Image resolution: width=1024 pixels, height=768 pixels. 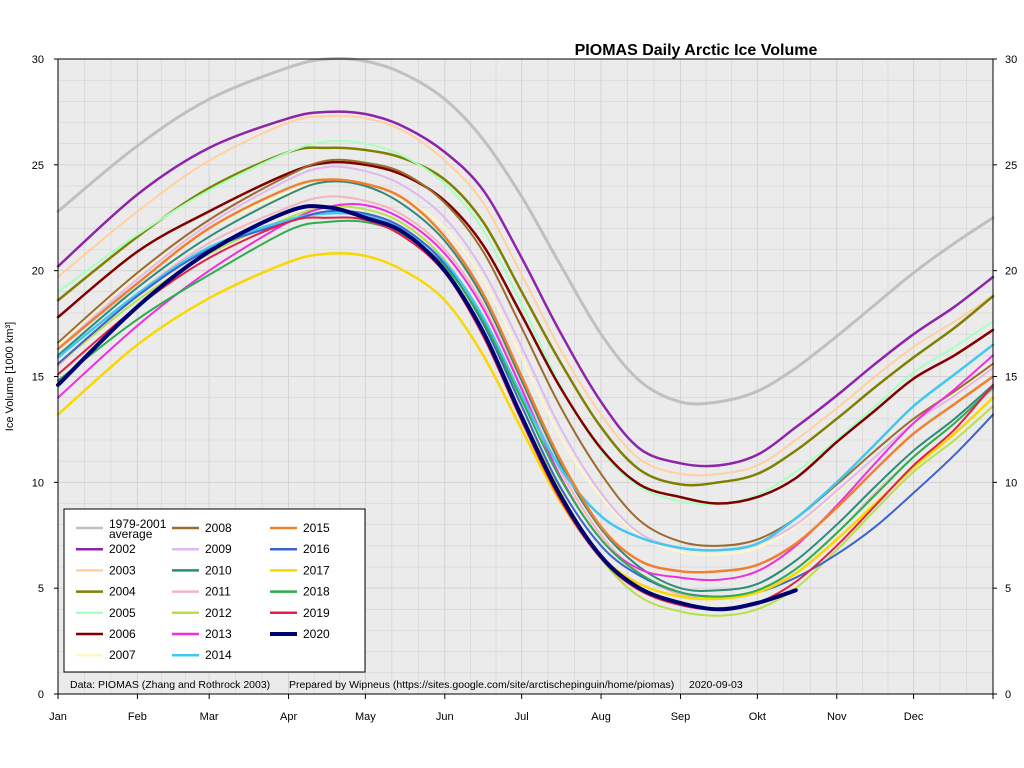 What do you see at coordinates (316, 613) in the screenshot?
I see `legend-label: 2019` at bounding box center [316, 613].